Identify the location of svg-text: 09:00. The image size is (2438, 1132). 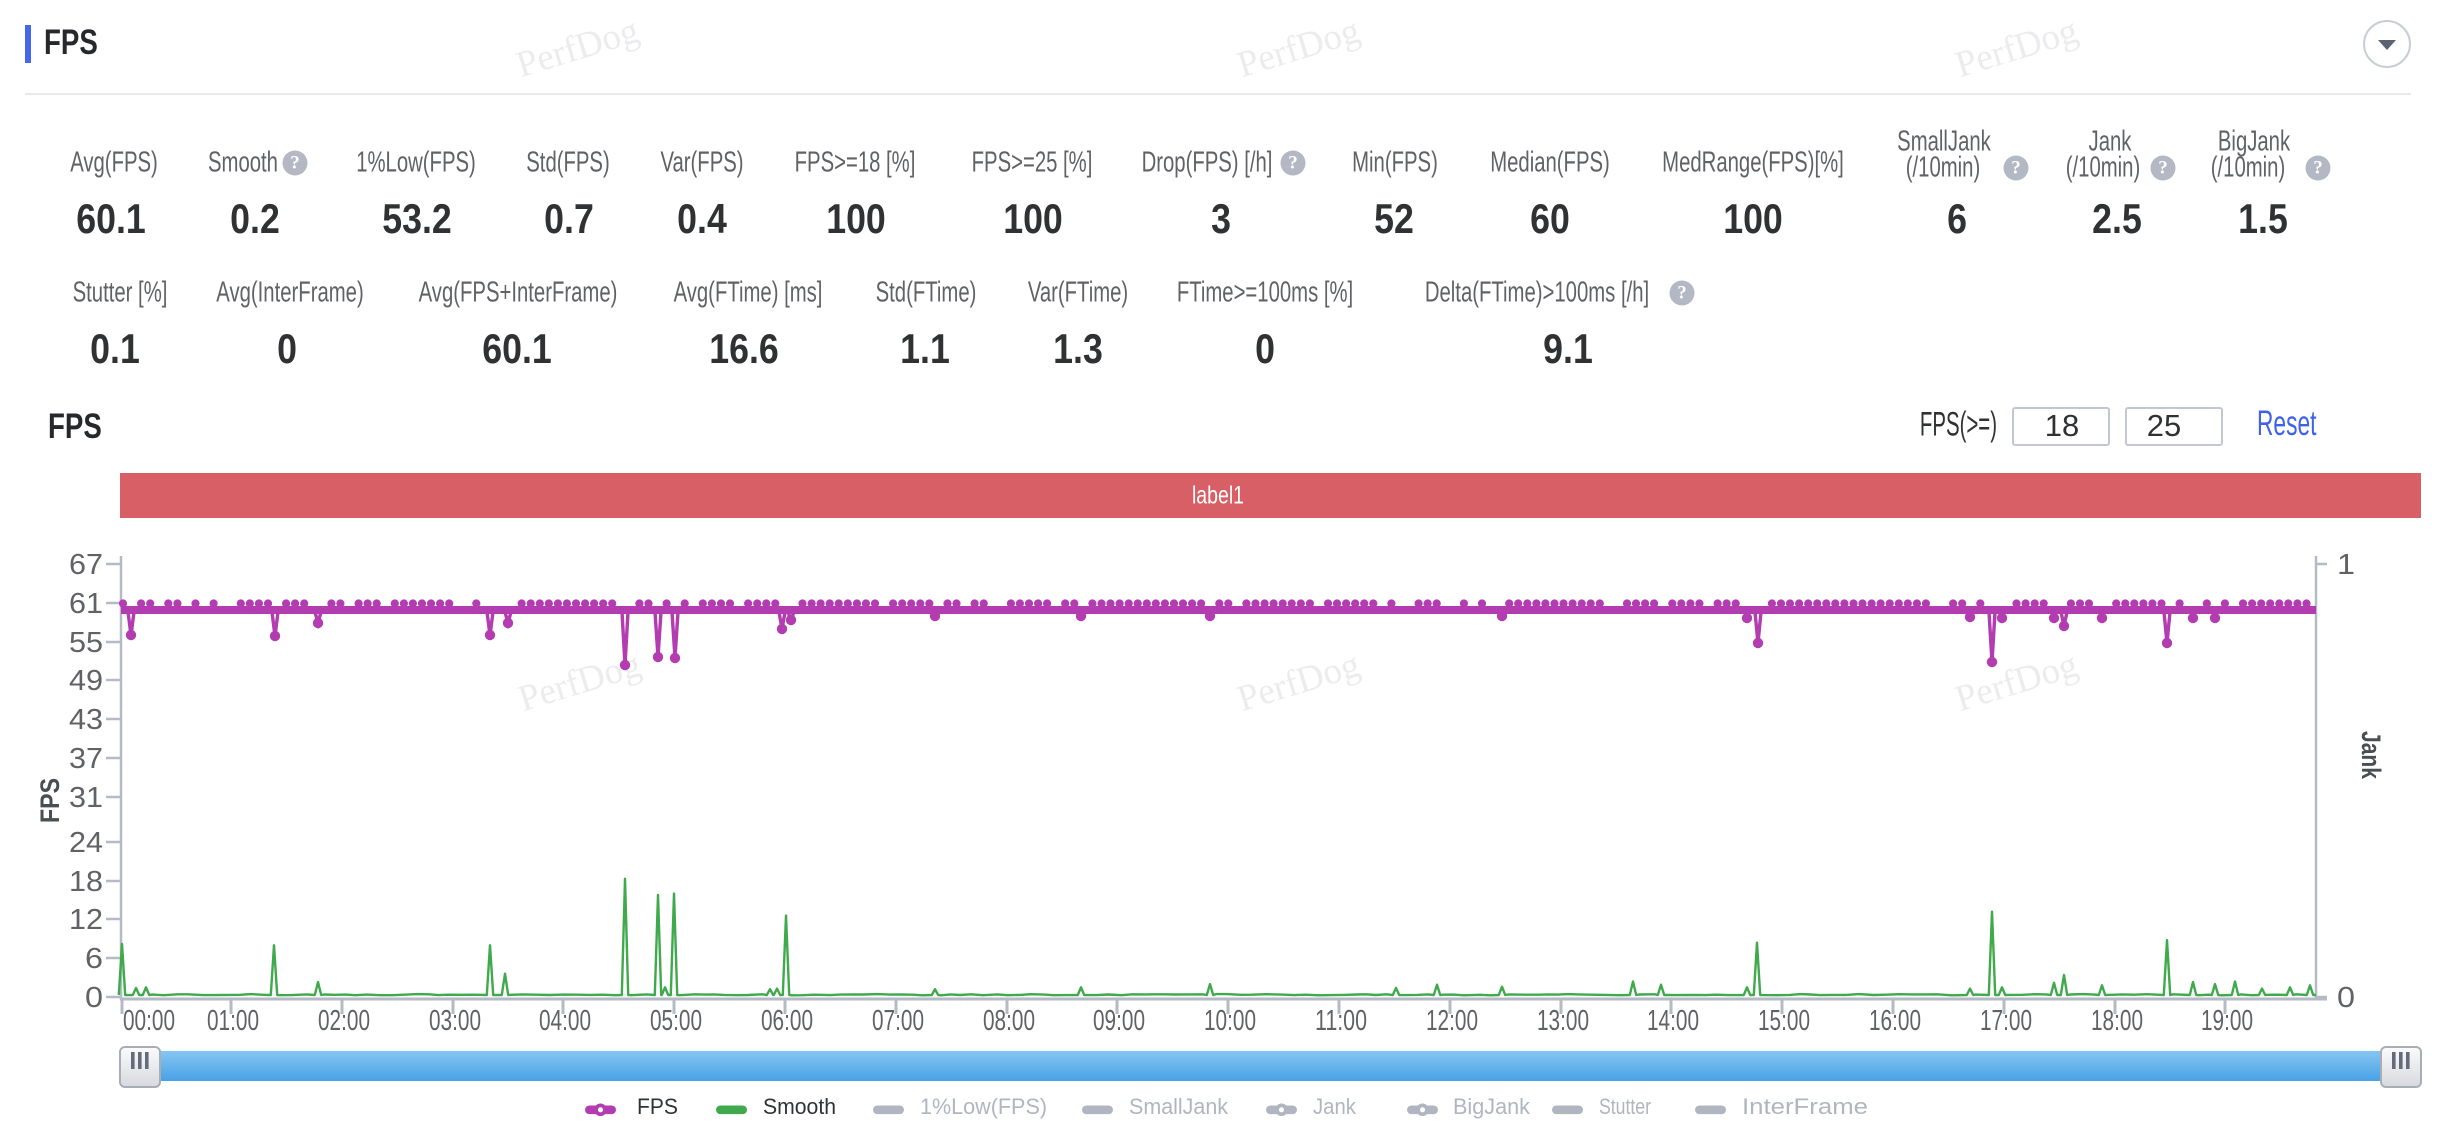
(1119, 1021).